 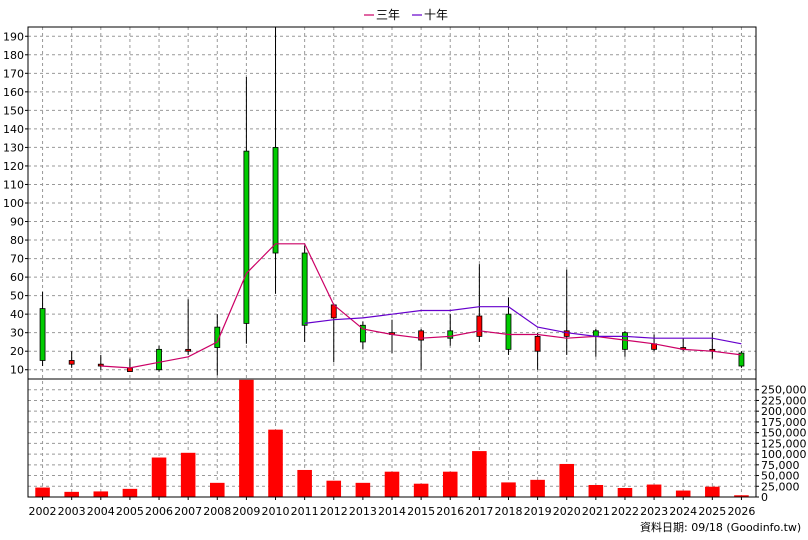 I want to click on year-tick-label: 2022, so click(x=625, y=511).